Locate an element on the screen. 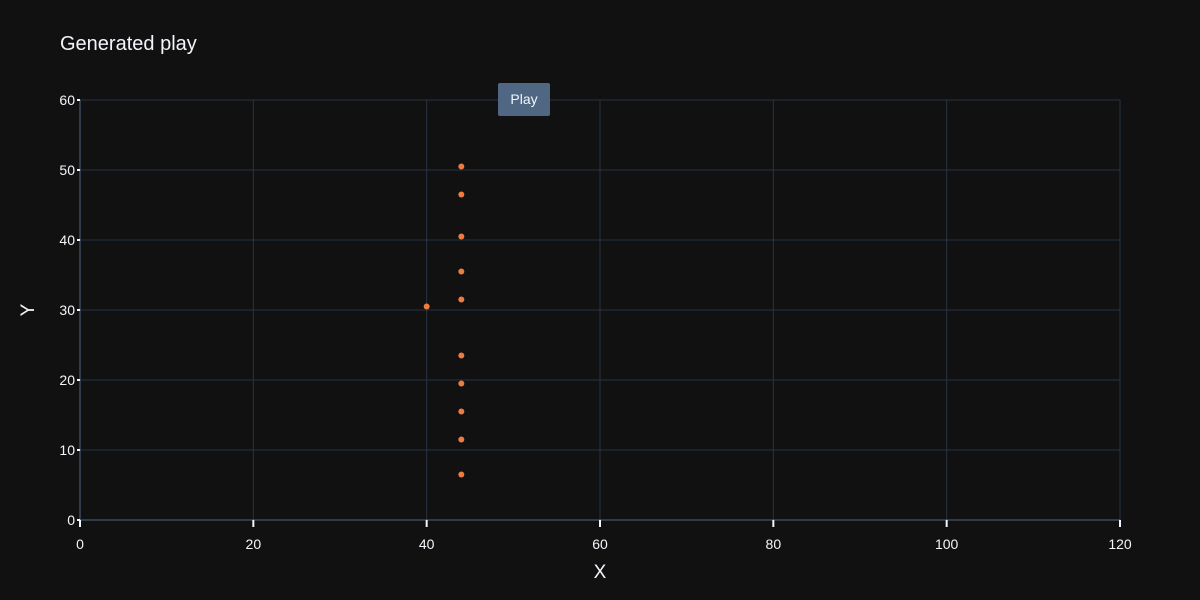  x-tick-label: 20 is located at coordinates (254, 544).